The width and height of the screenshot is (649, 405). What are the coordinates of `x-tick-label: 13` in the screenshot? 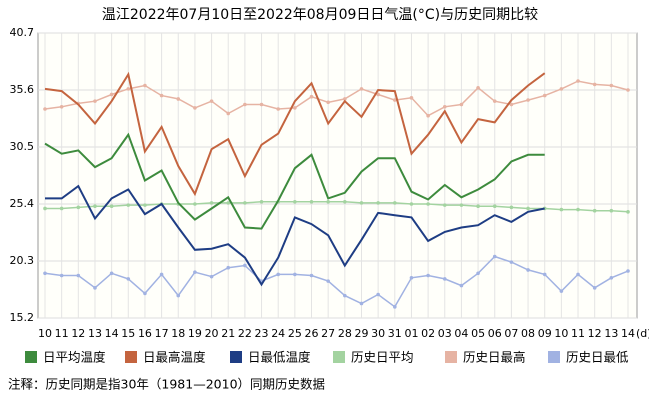 It's located at (95, 333).